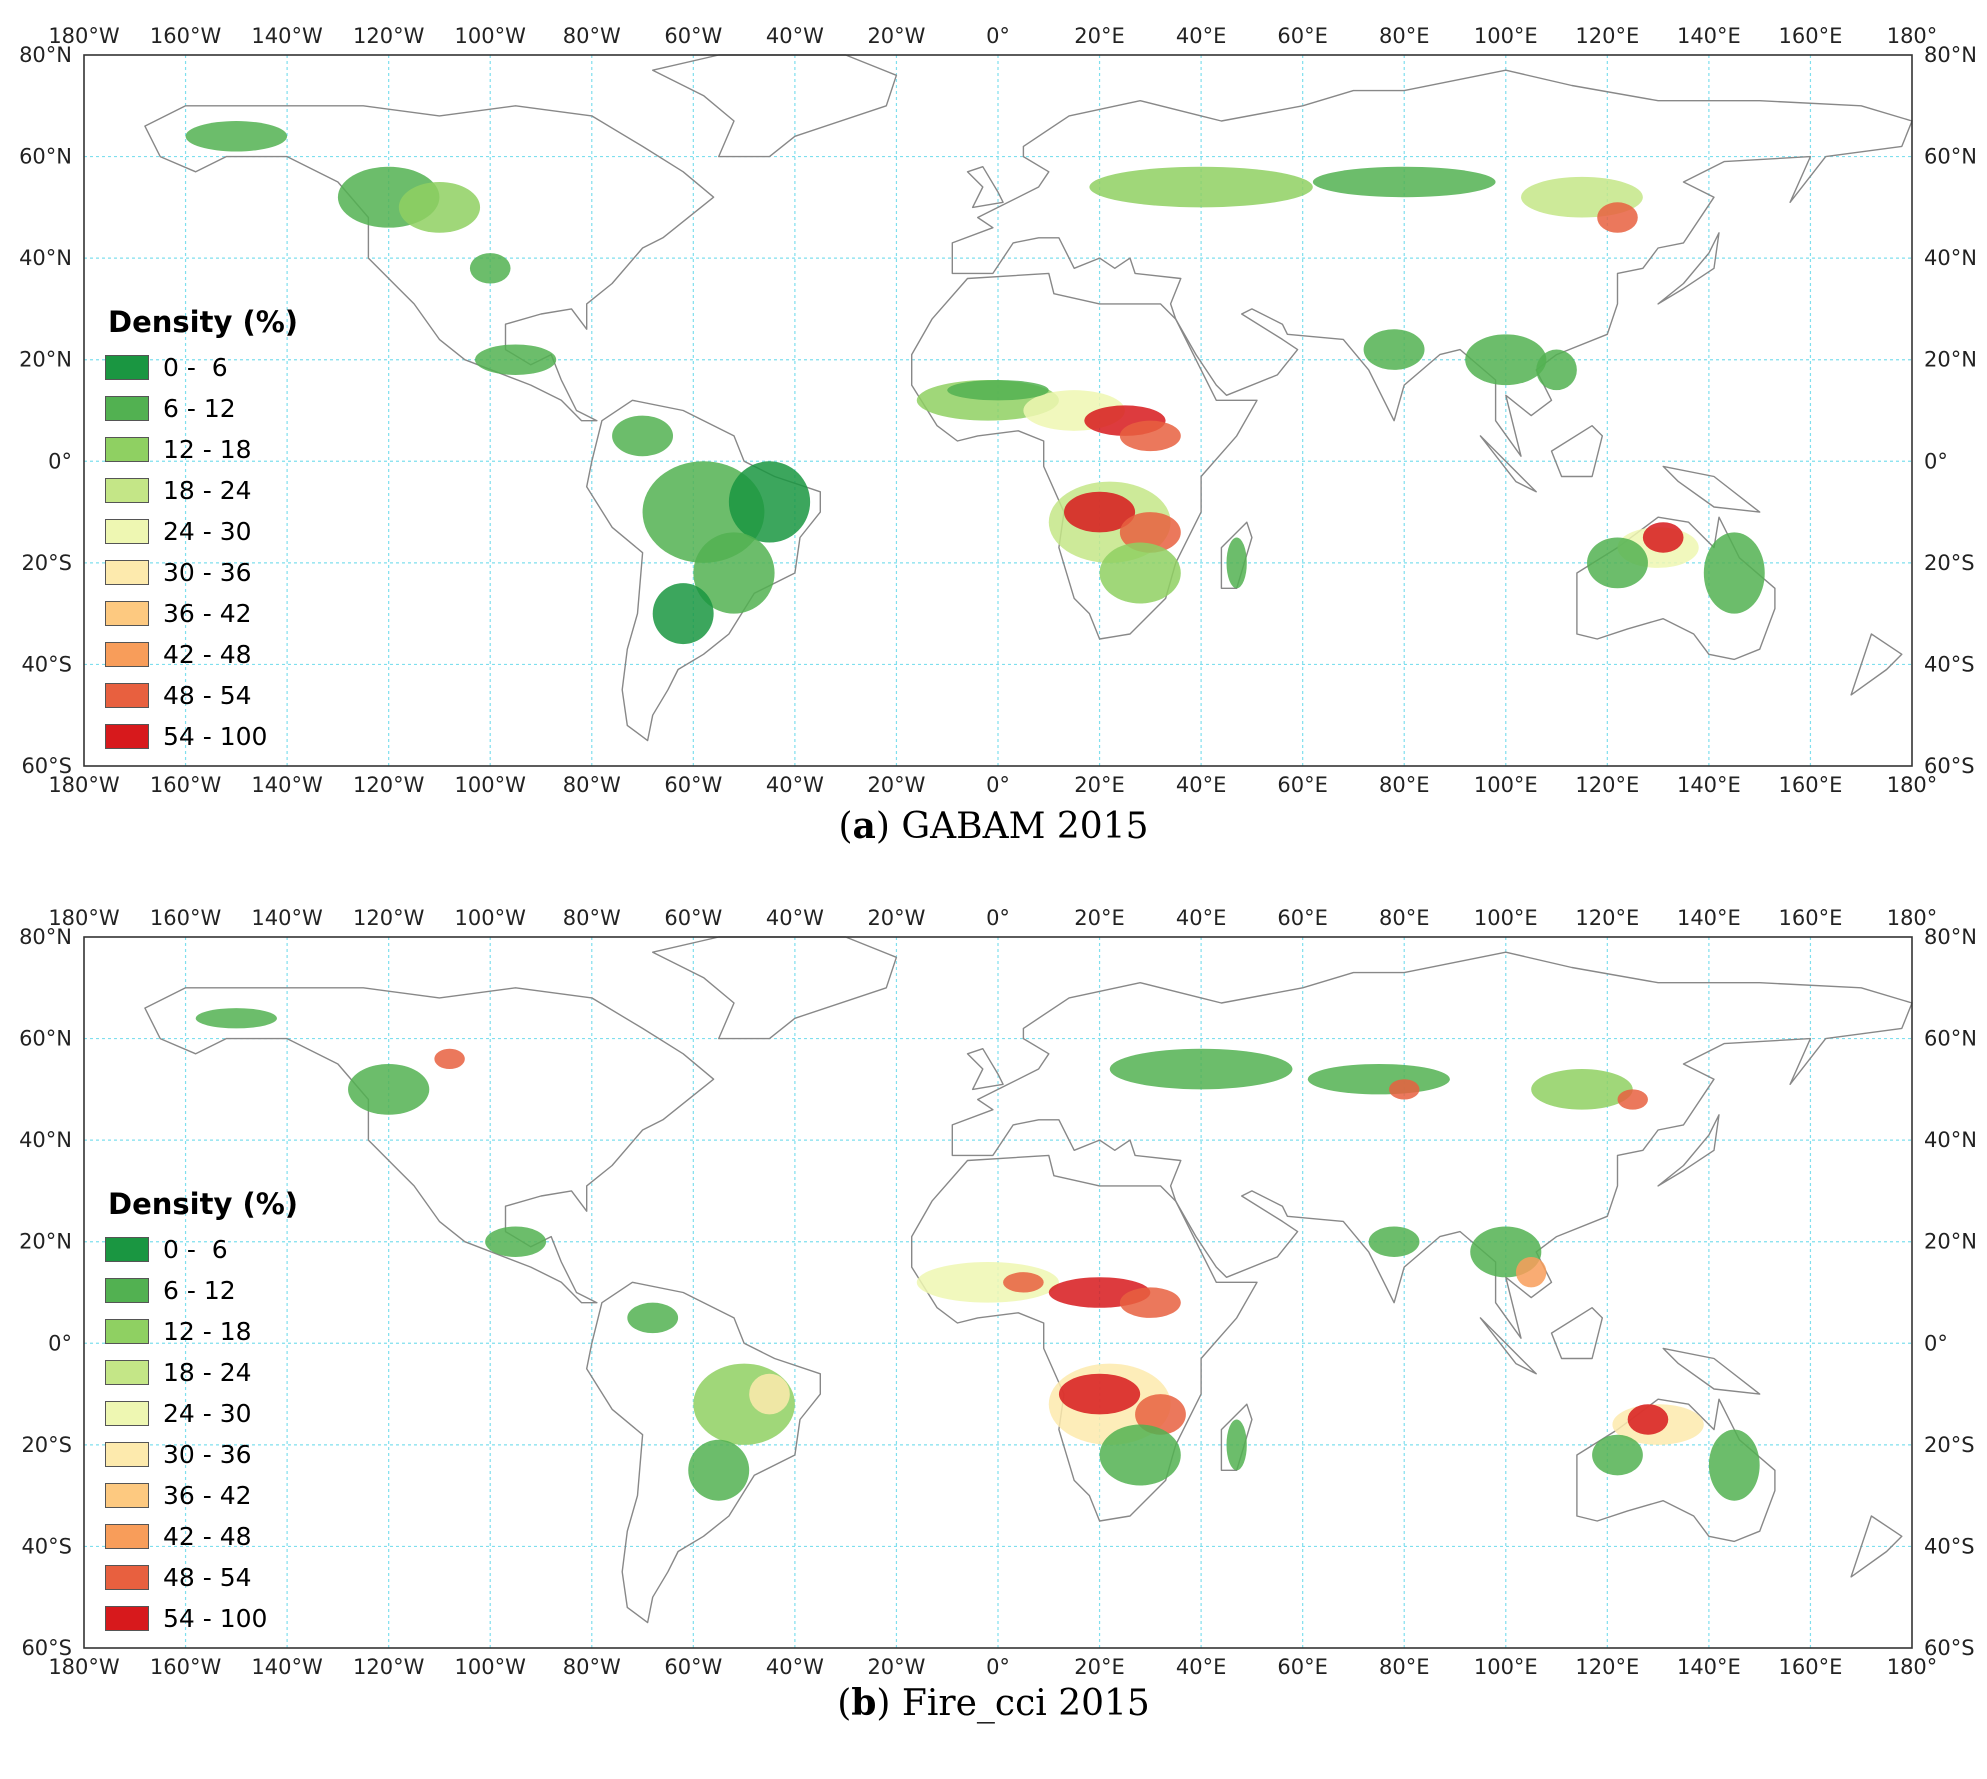  Describe the element at coordinates (998, 918) in the screenshot. I see `lon-tick-label-top: 0°` at that location.